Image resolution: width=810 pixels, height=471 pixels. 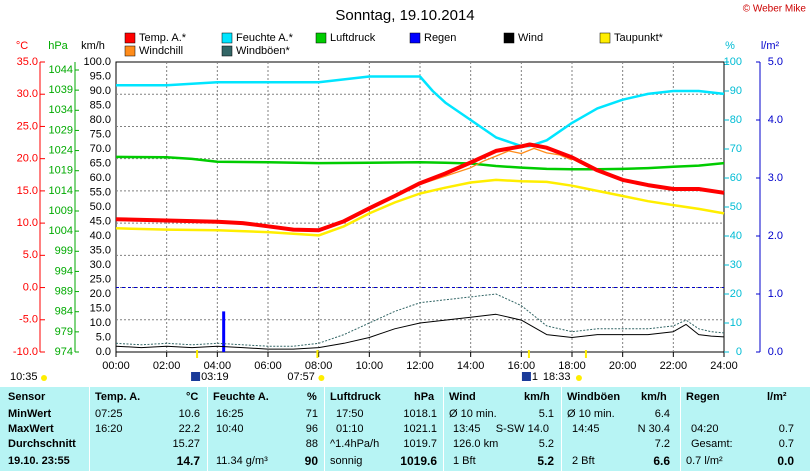 I want to click on series-line-windb-en, so click(x=420, y=320).